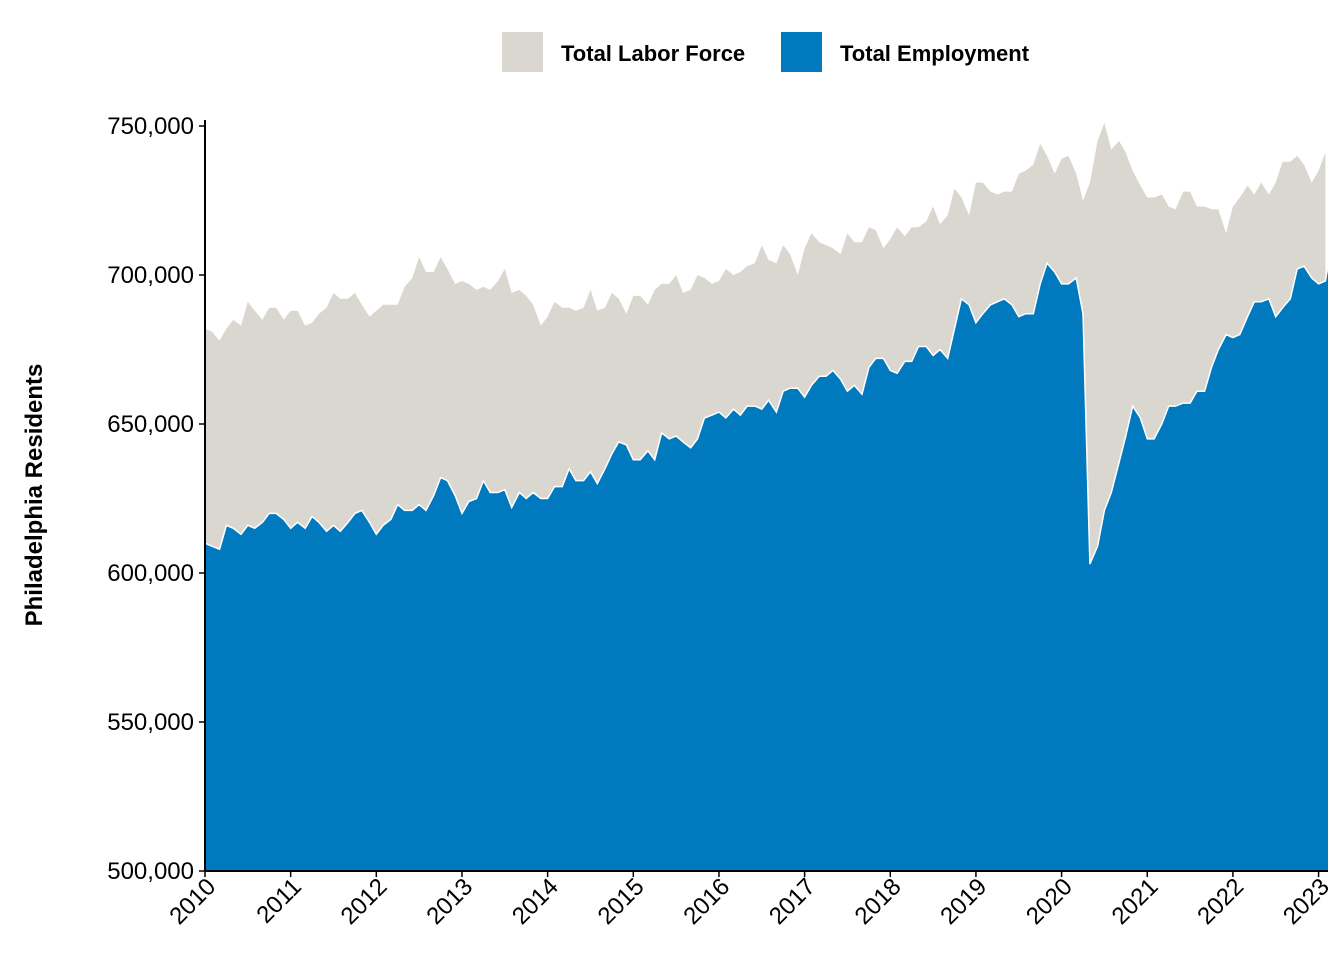 Image resolution: width=1344 pixels, height=960 pixels. I want to click on y-tick-label: 500,000, so click(150, 871).